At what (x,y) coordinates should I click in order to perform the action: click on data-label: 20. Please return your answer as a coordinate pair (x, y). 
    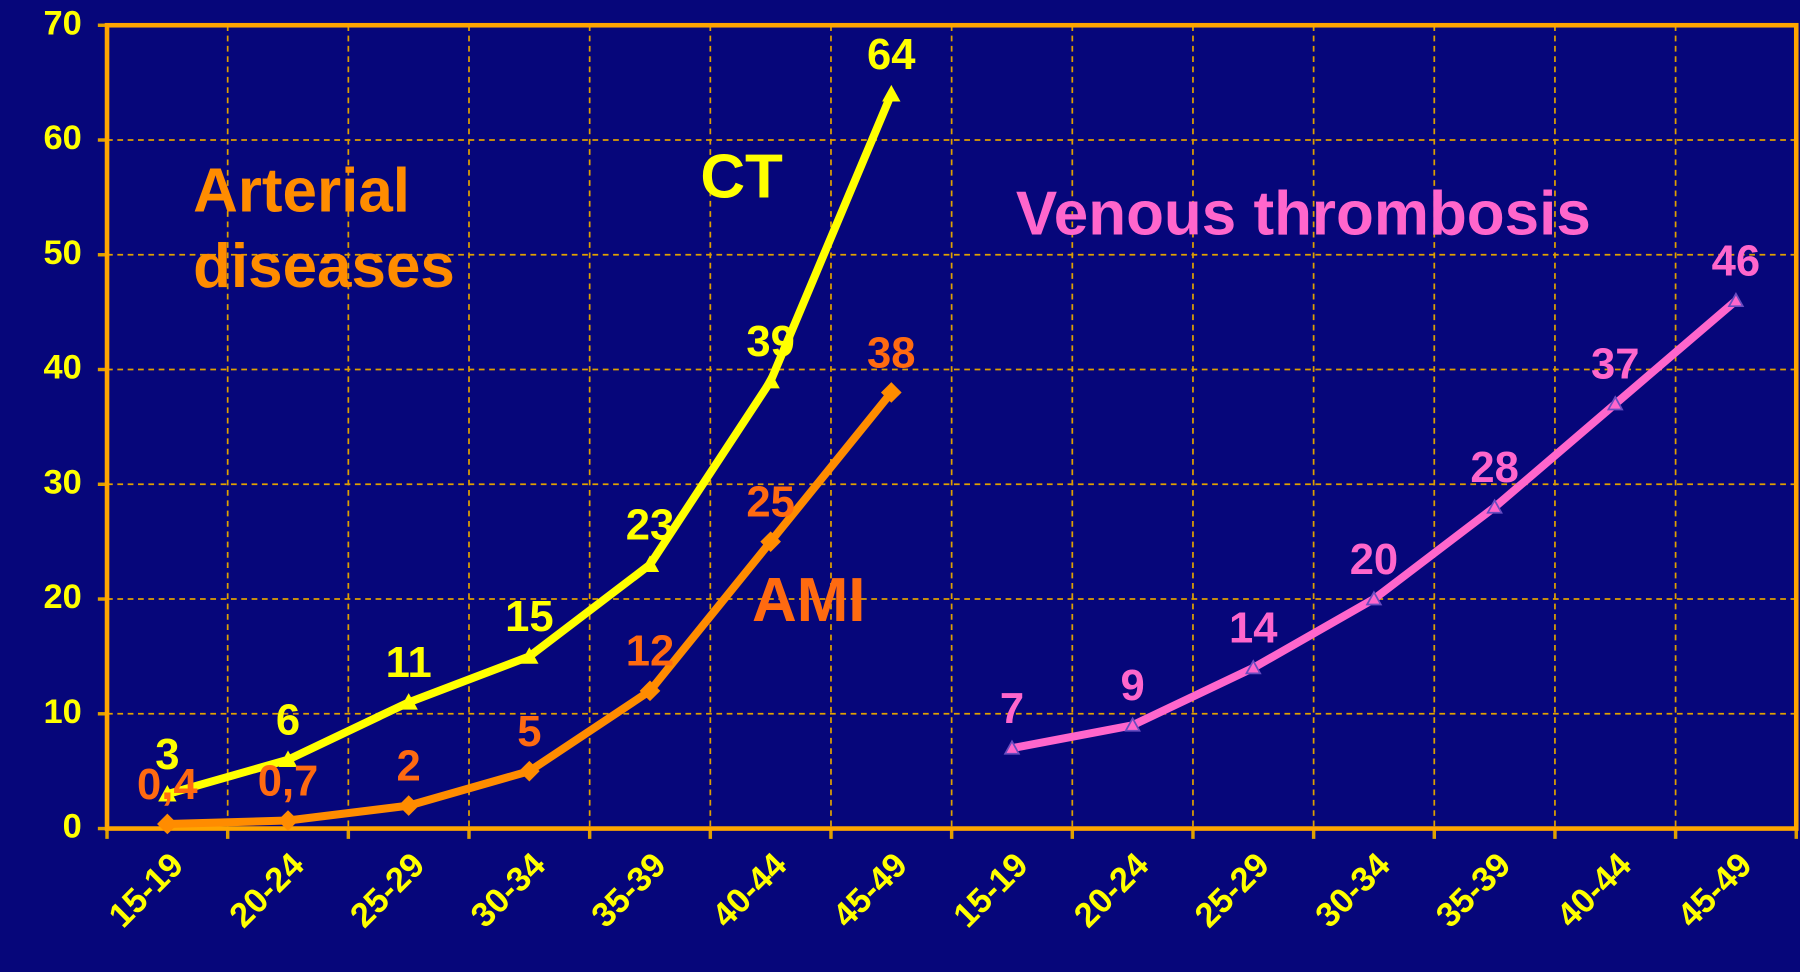
    Looking at the image, I should click on (1374, 560).